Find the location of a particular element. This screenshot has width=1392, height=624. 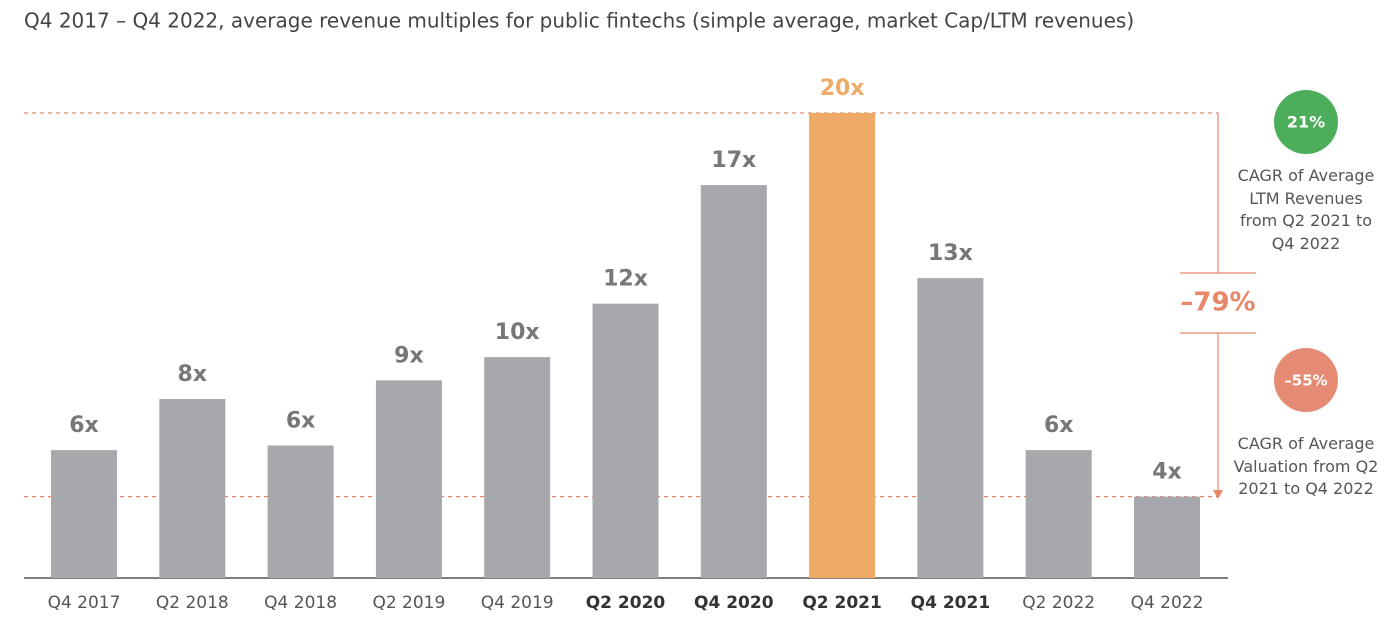

value-label: 10x is located at coordinates (517, 332).